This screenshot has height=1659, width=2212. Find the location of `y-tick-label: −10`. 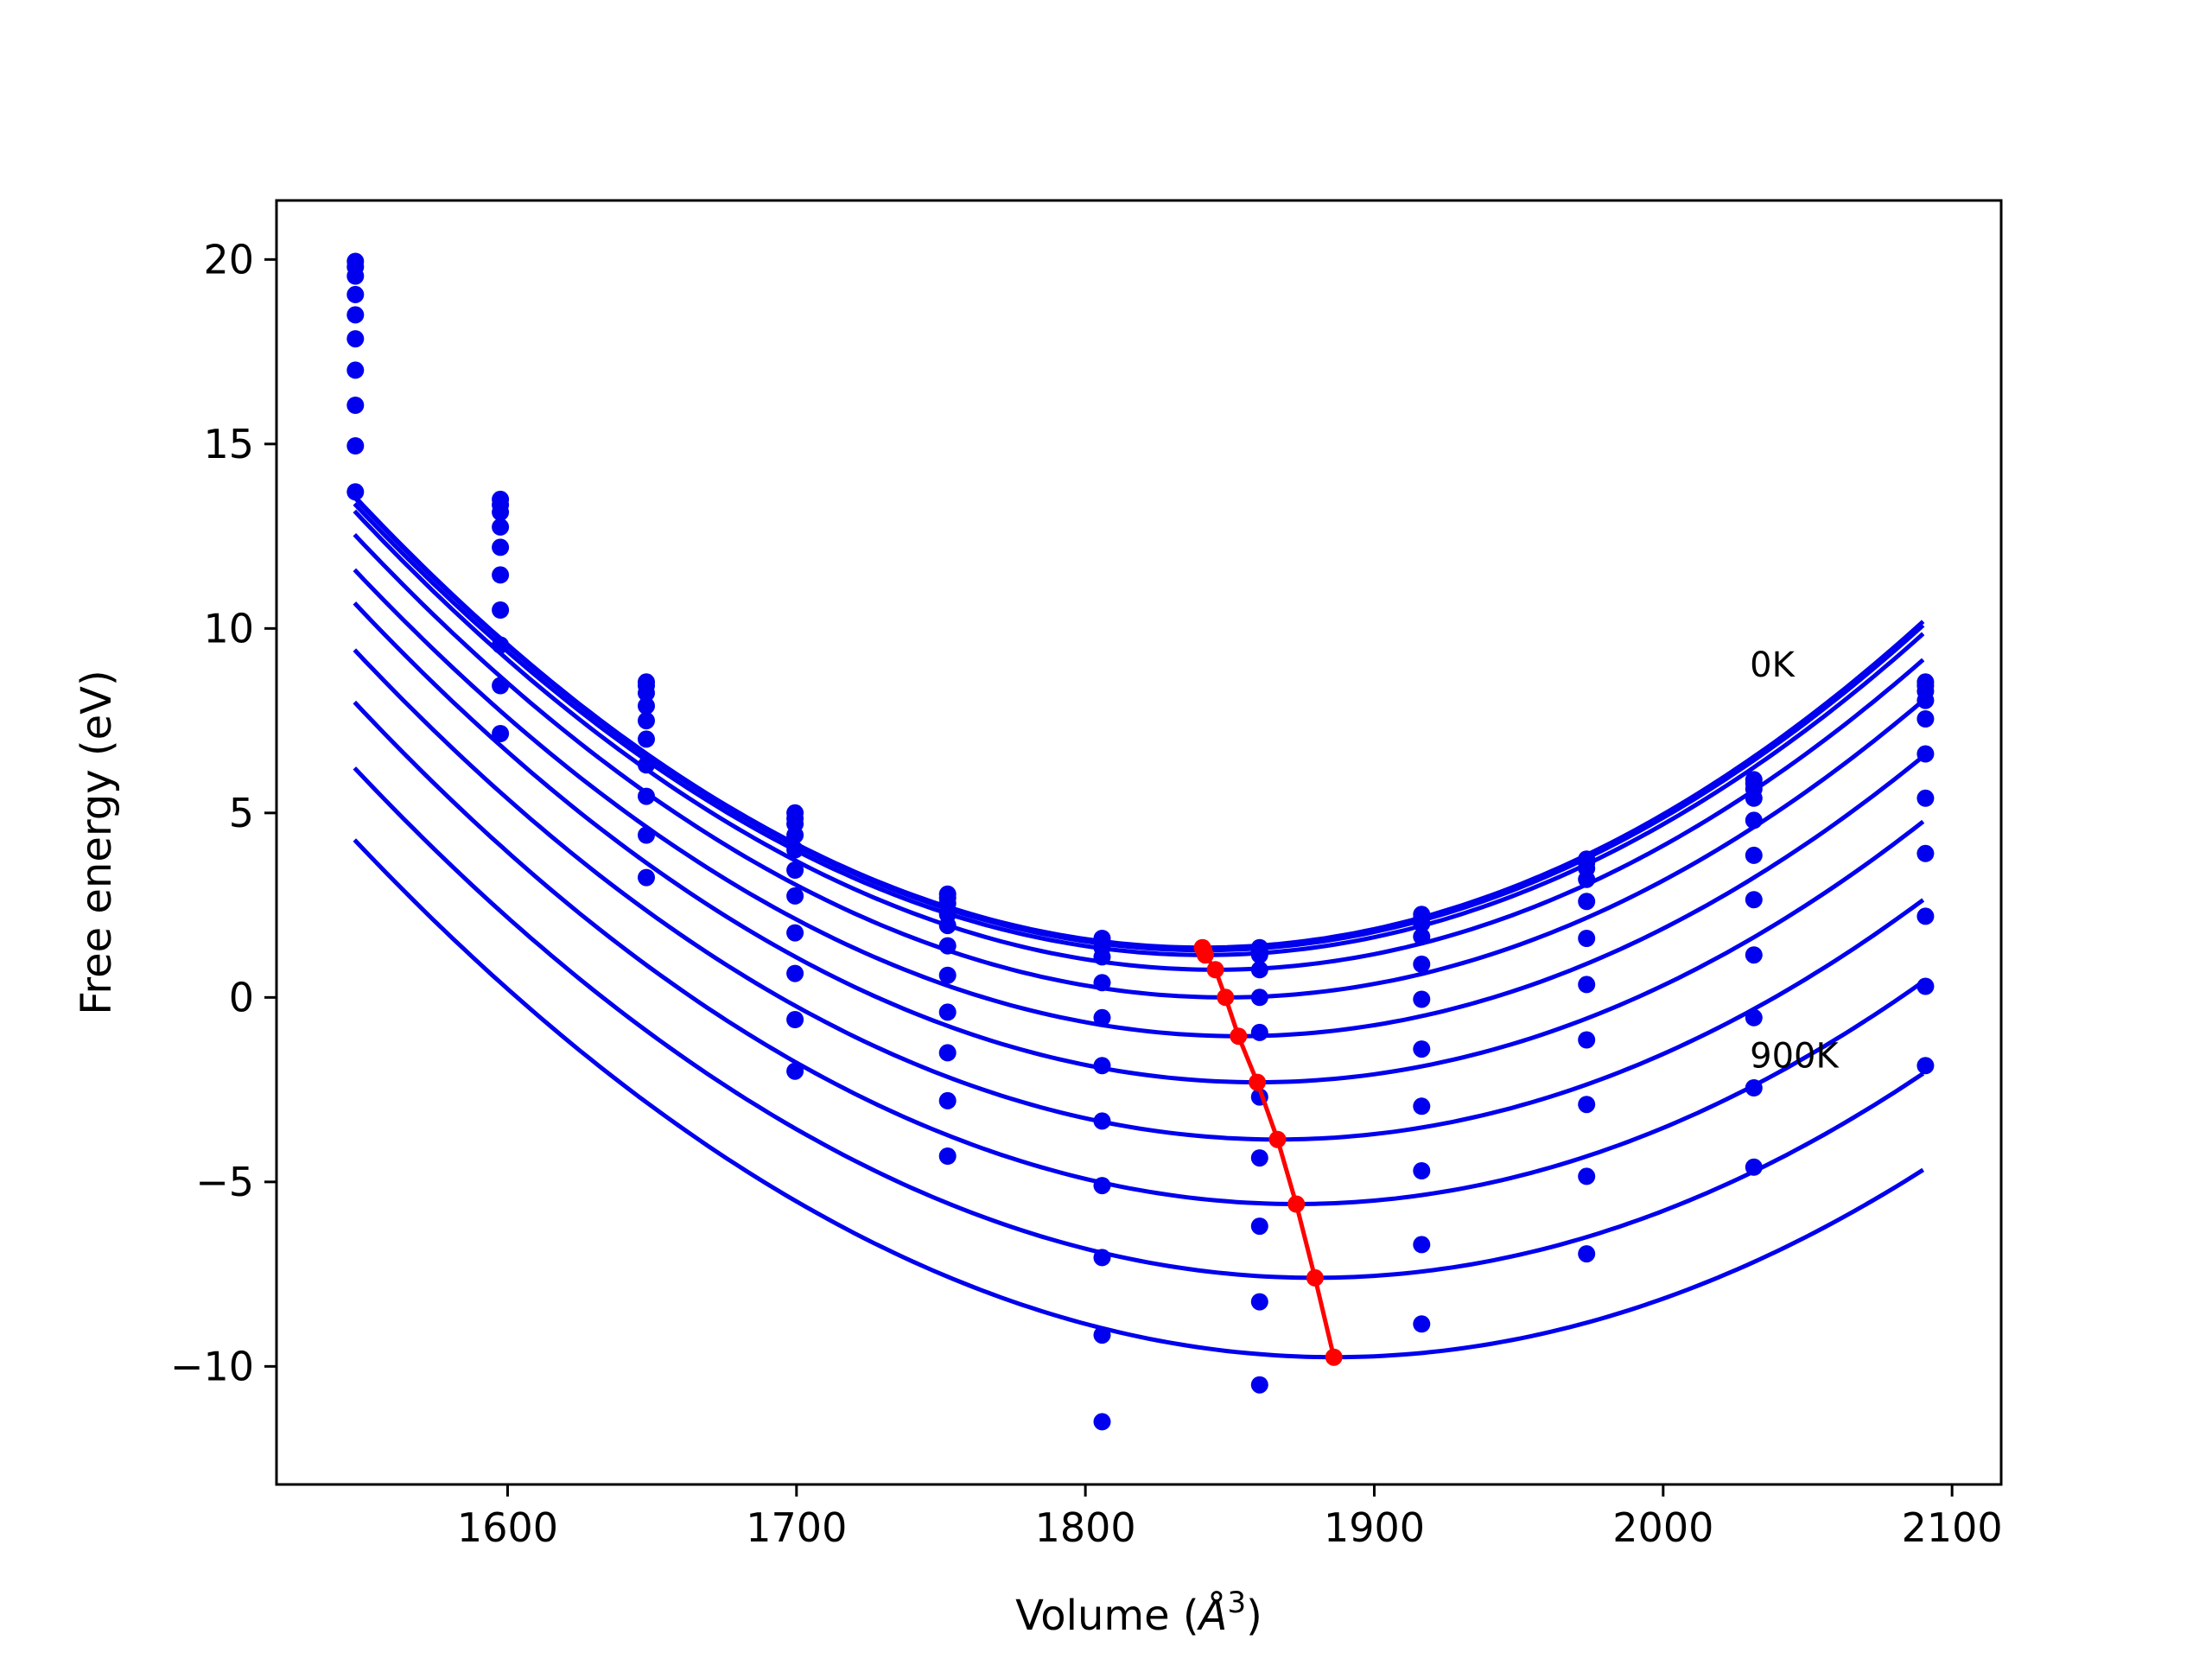

y-tick-label: −10 is located at coordinates (212, 1366).